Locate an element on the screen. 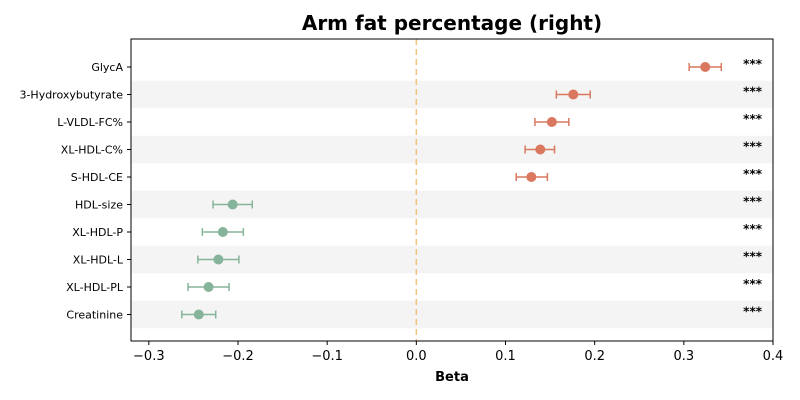 This screenshot has height=400, width=800. y-tick-label: L-VLDL-FC% is located at coordinates (90, 122).